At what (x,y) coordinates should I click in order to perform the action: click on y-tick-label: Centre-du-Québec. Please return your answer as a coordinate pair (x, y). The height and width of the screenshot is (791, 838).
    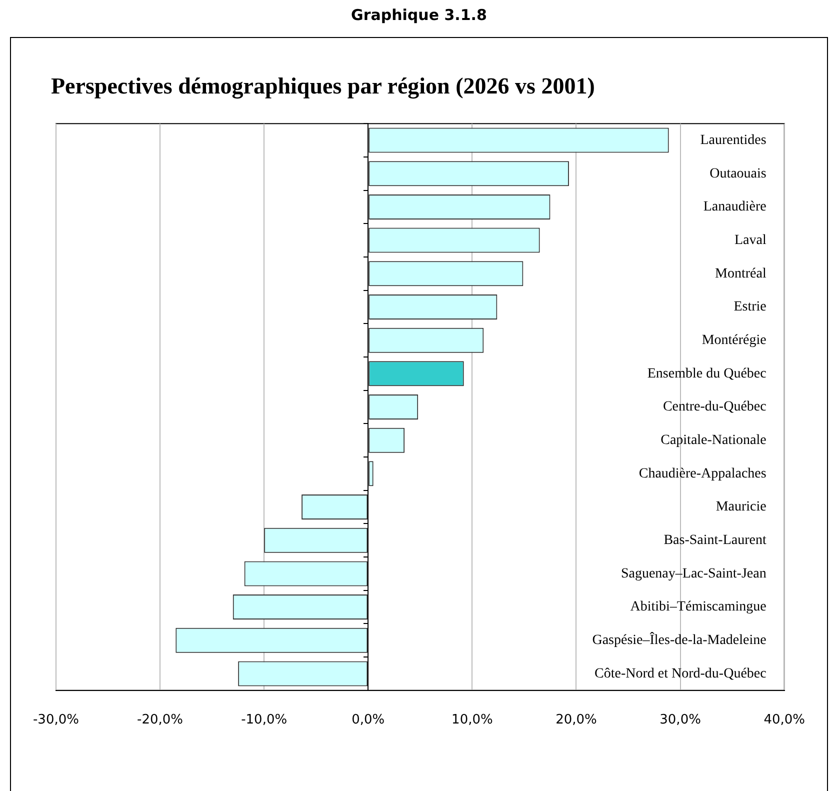
    Looking at the image, I should click on (714, 407).